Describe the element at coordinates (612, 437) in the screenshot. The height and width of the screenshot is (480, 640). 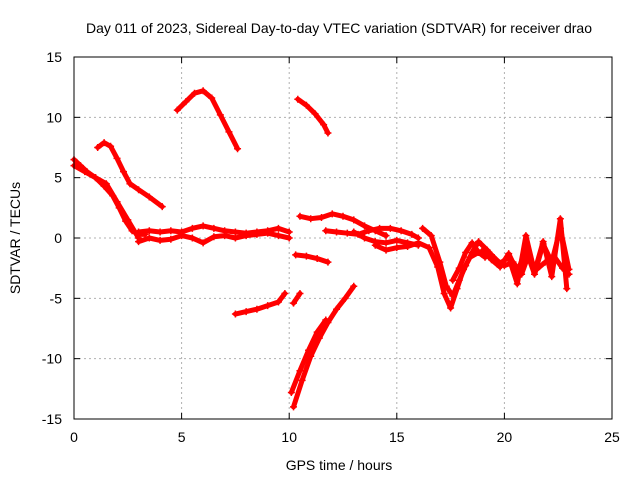
I see `x-tick-label: 25` at that location.